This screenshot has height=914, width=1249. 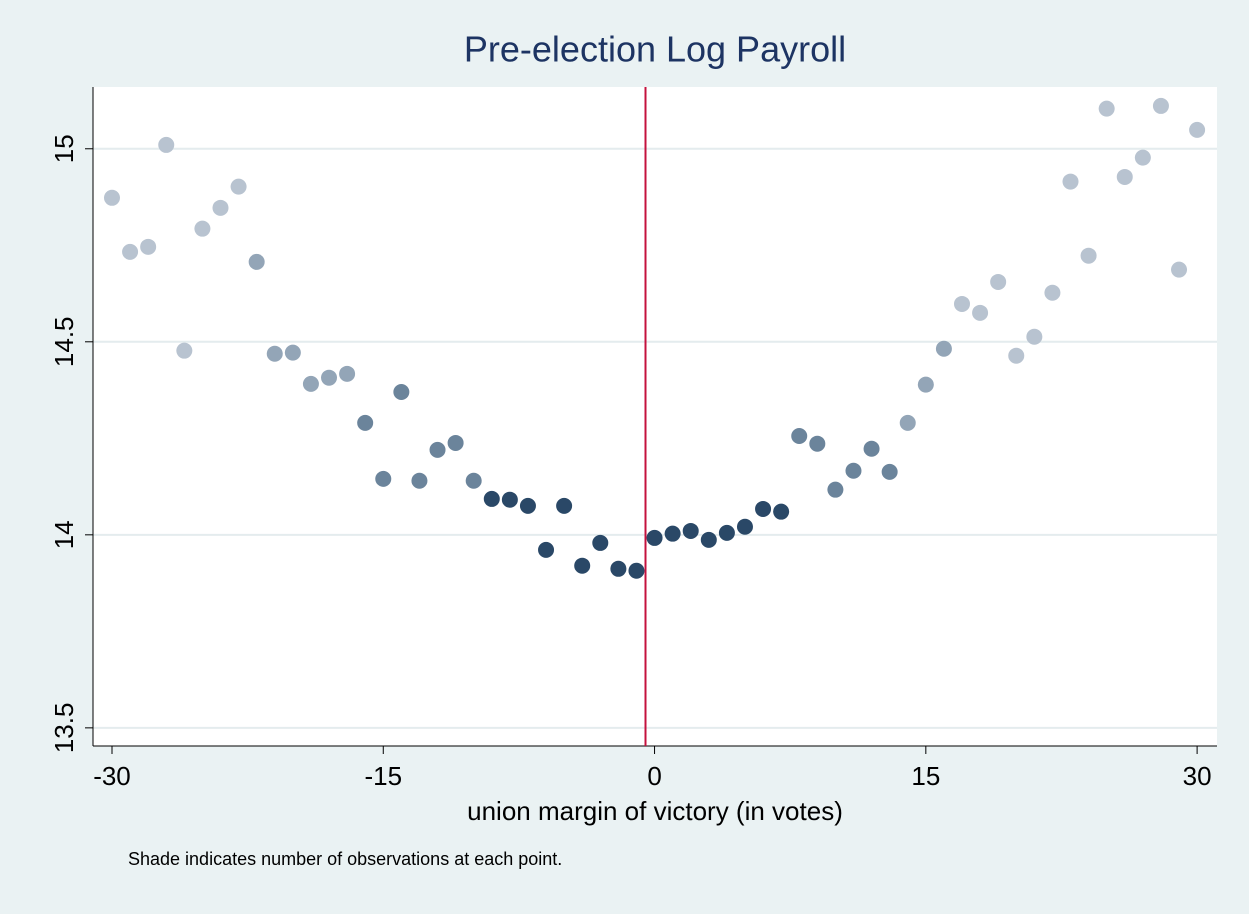 I want to click on y-tick-label: 14.5, so click(x=64, y=341).